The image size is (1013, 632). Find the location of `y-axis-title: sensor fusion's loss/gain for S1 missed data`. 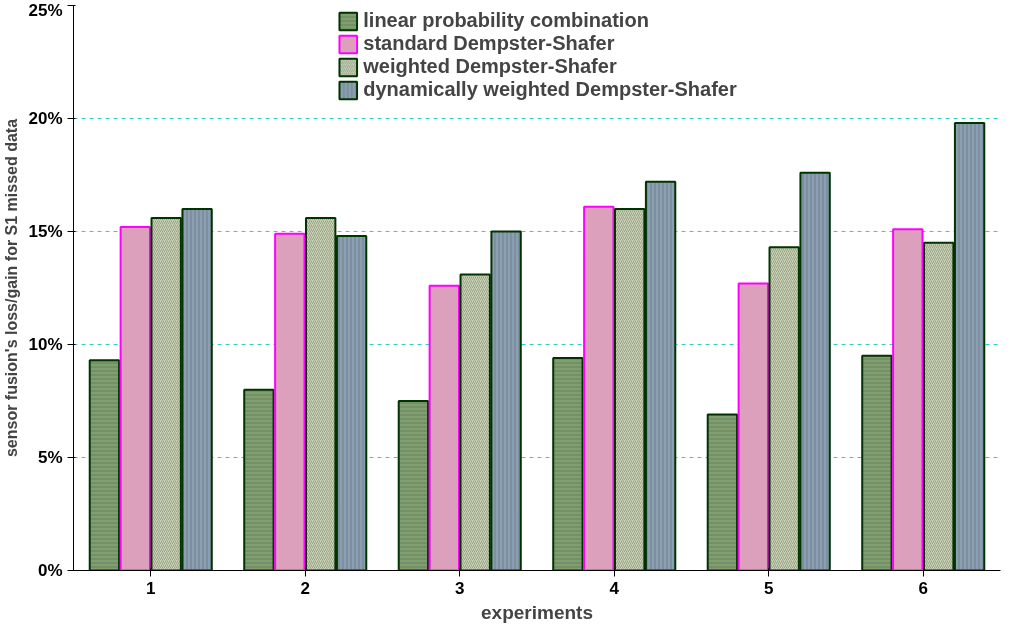

y-axis-title: sensor fusion's loss/gain for S1 missed data is located at coordinates (12, 288).